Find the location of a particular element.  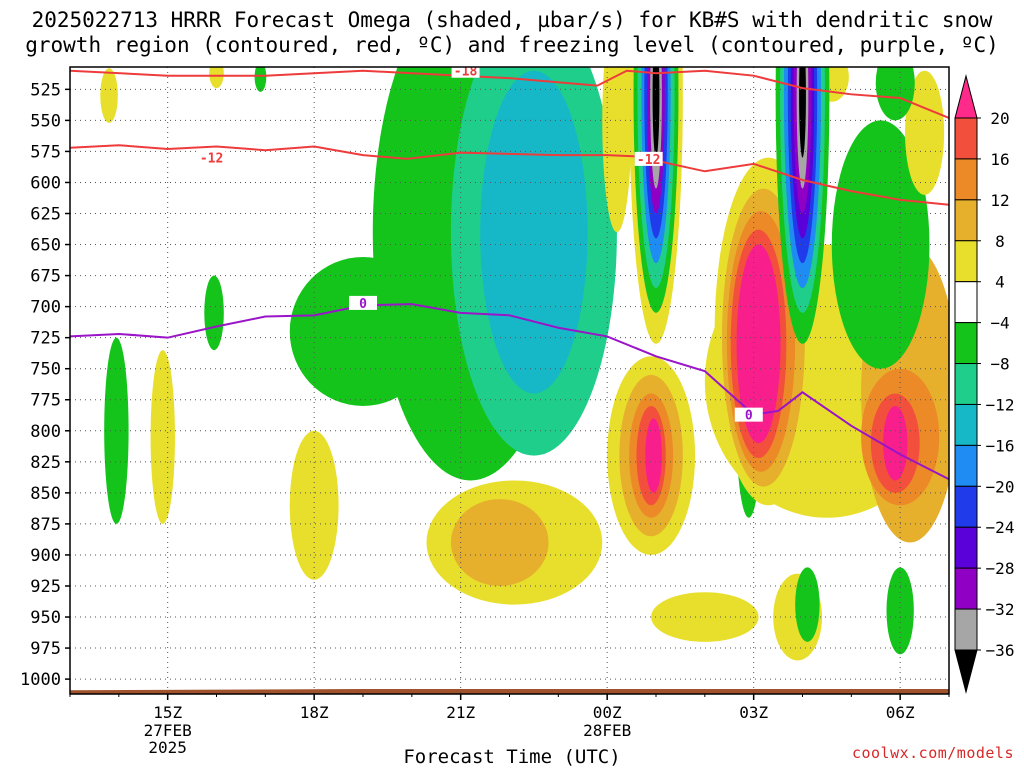

y-tick-label: 775 is located at coordinates (45, 401).